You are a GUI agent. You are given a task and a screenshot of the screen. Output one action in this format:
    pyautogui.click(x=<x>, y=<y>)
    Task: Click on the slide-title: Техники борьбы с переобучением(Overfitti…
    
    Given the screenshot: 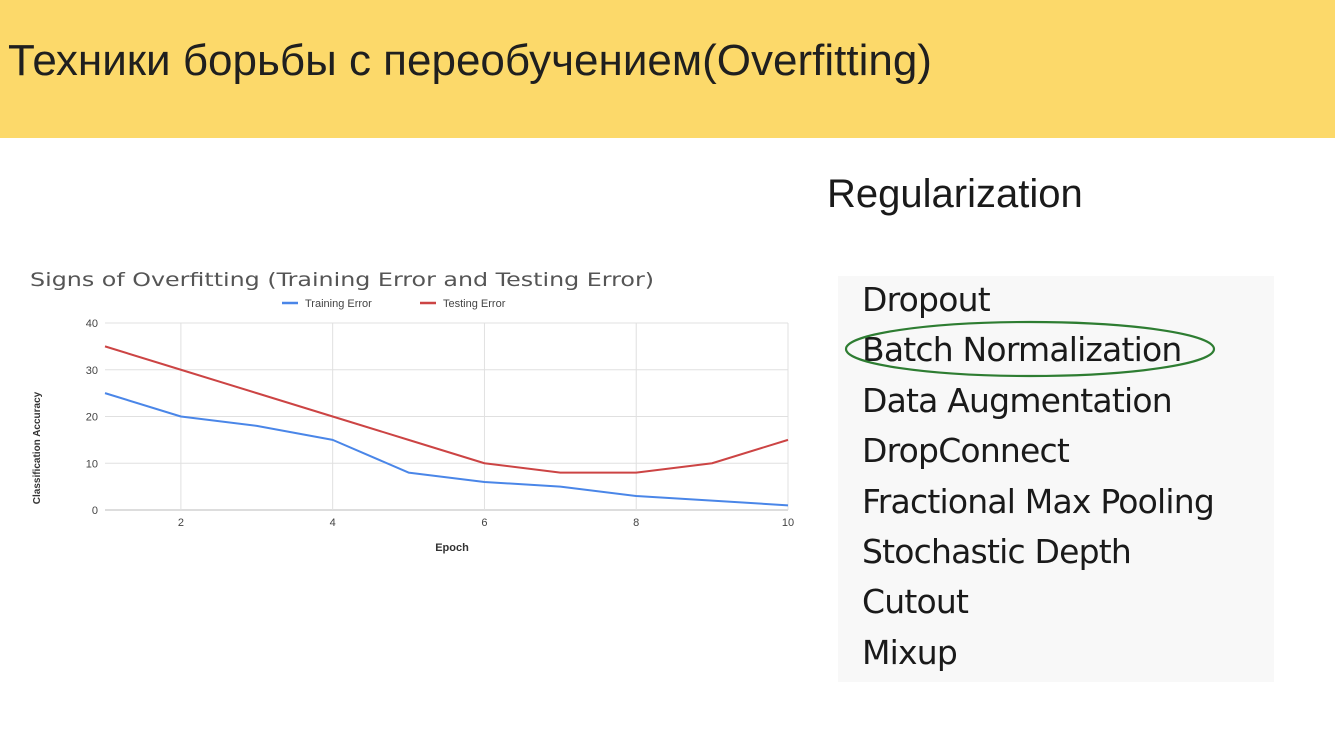 What is the action you would take?
    pyautogui.click(x=470, y=60)
    